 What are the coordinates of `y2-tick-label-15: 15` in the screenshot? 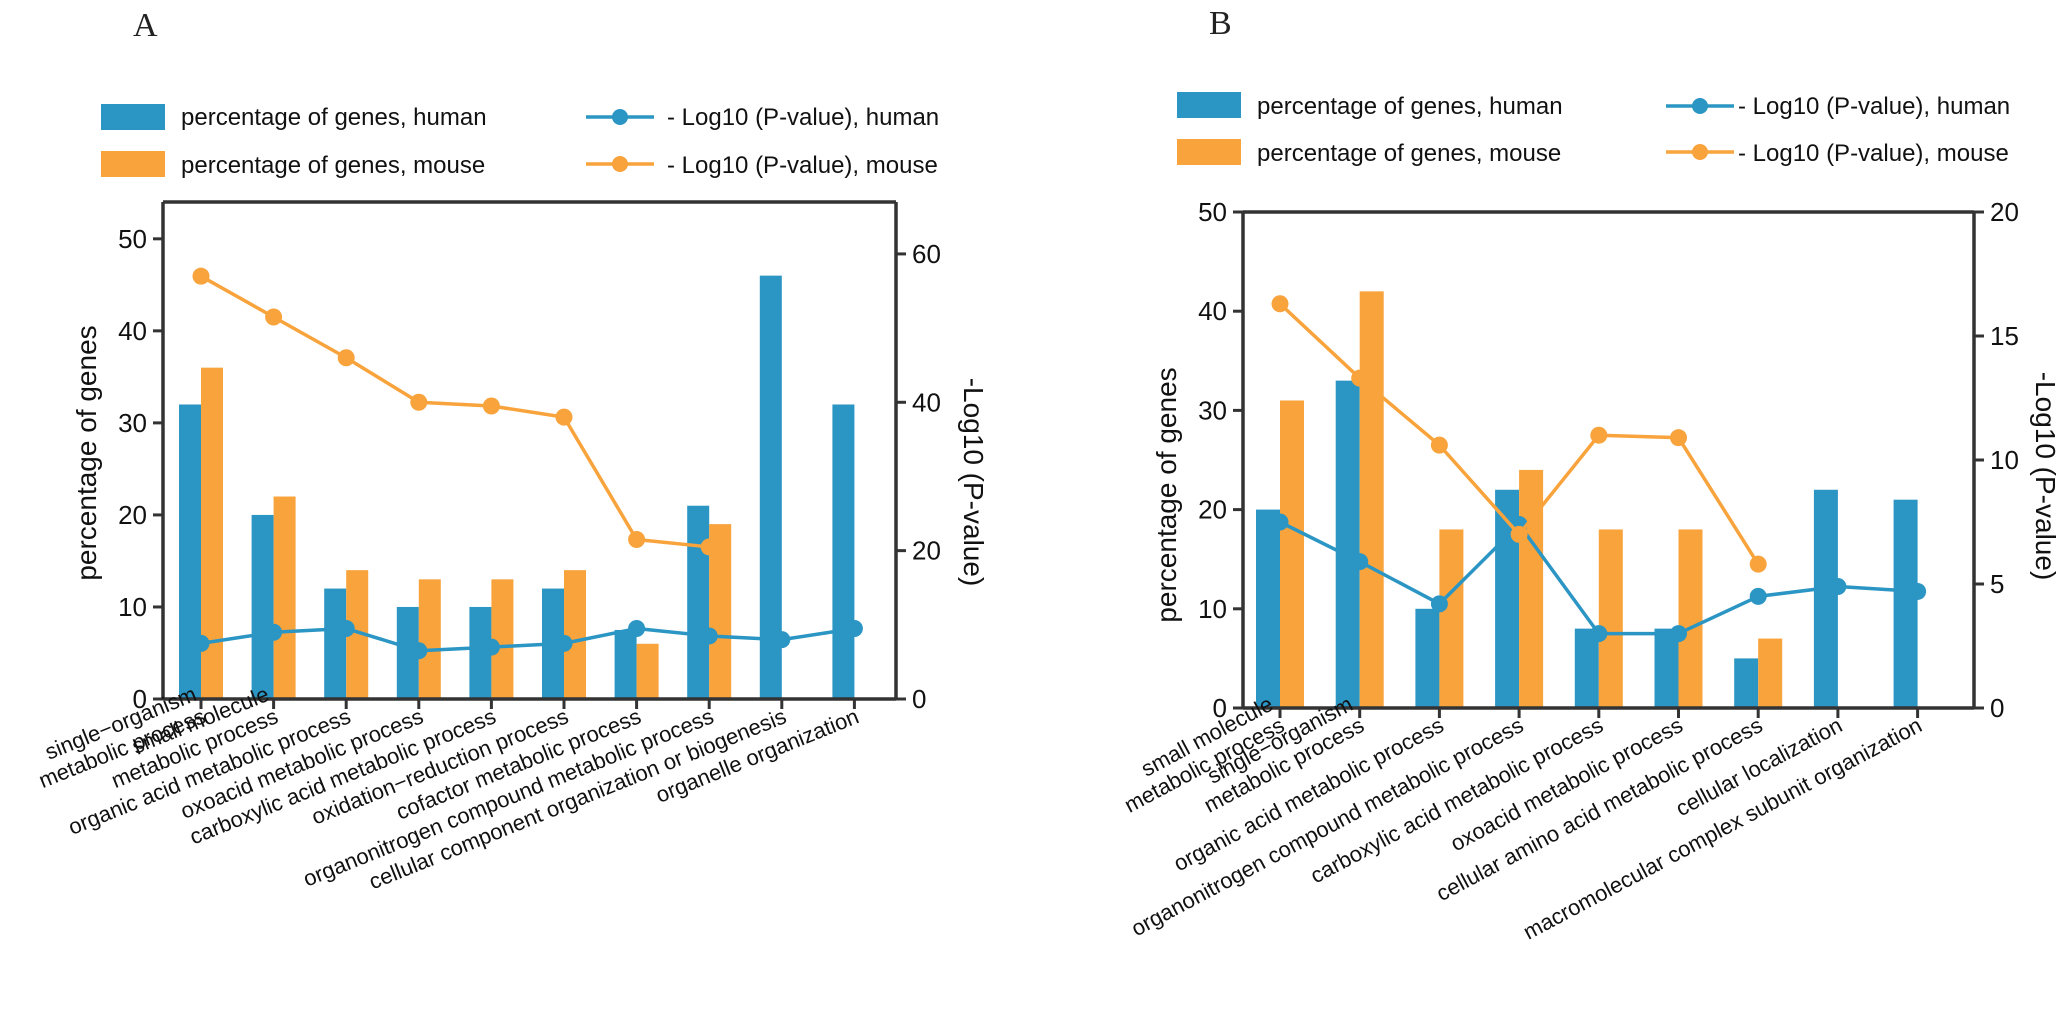 It's located at (2004, 336).